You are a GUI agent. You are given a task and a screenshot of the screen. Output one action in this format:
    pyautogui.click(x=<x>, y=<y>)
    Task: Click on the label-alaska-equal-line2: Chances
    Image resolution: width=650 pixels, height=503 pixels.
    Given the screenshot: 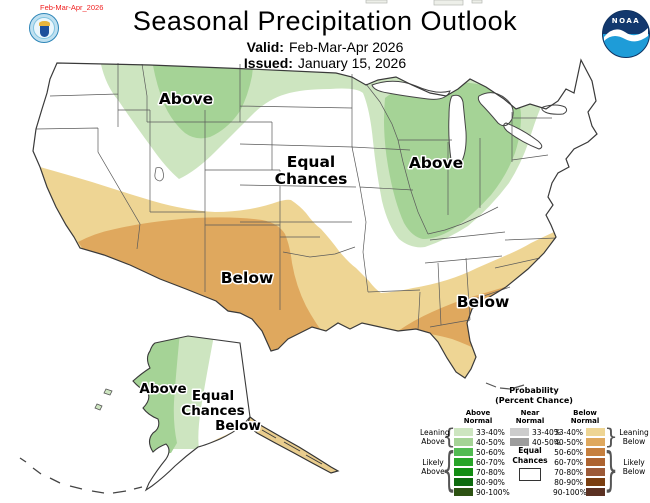 What is the action you would take?
    pyautogui.click(x=212, y=411)
    